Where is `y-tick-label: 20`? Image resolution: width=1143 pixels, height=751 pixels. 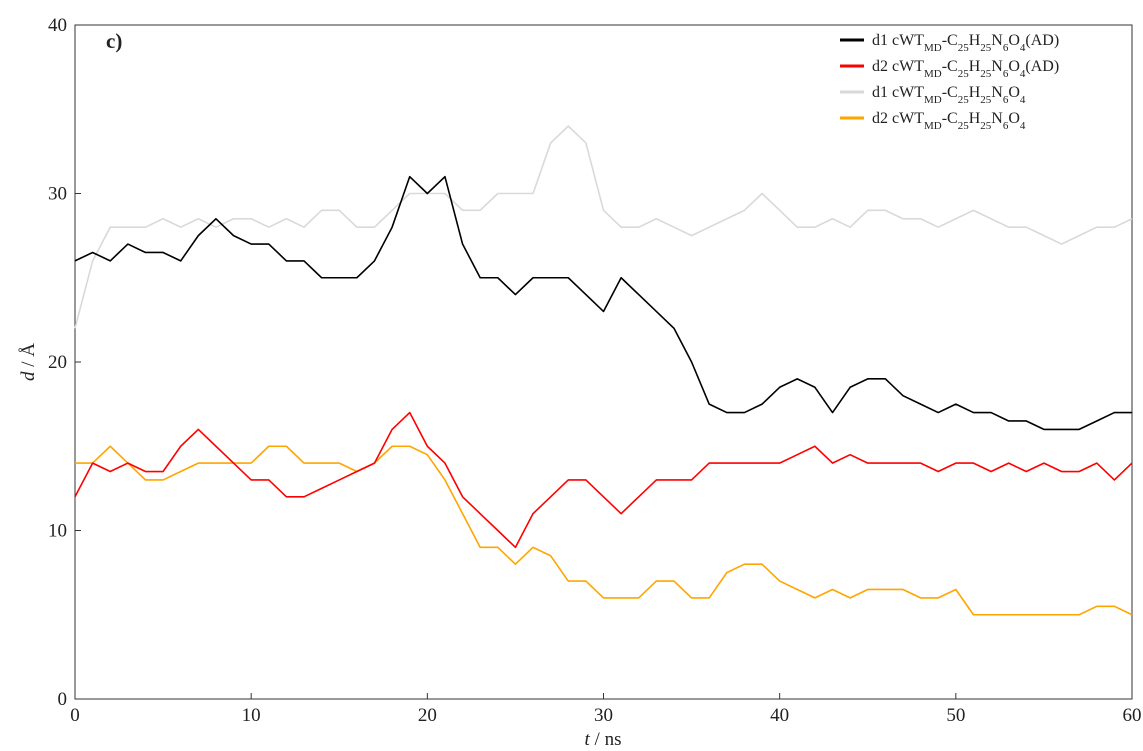
y-tick-label: 20 is located at coordinates (57, 362).